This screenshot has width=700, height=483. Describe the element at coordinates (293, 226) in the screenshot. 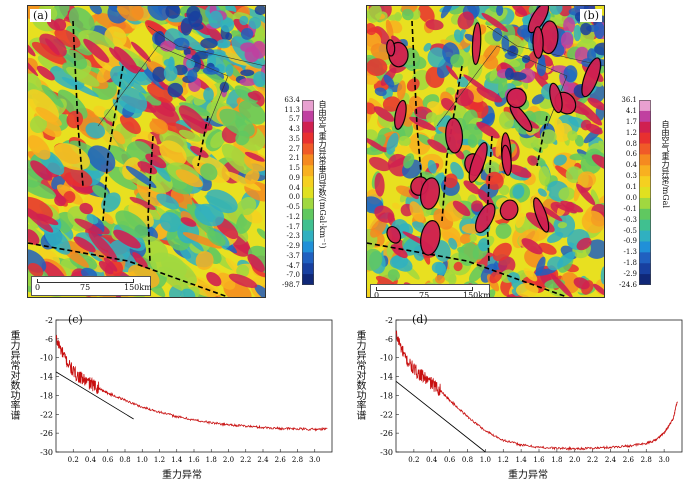

I see `colorbar-tick: -1.7` at that location.